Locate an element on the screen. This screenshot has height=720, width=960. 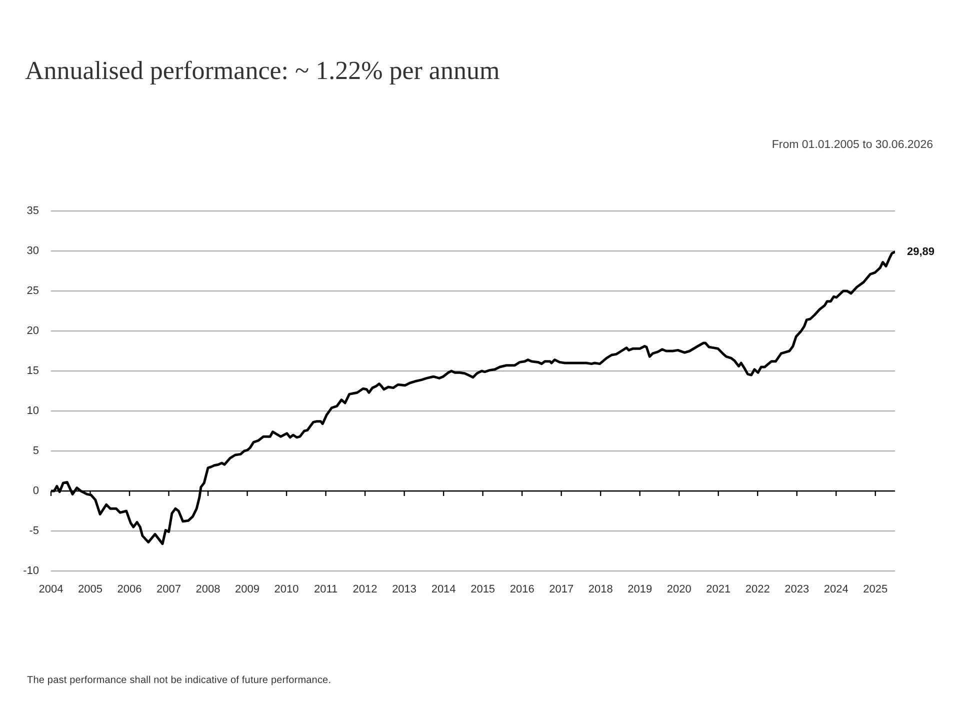
x-tick-label: 2023 is located at coordinates (797, 590).